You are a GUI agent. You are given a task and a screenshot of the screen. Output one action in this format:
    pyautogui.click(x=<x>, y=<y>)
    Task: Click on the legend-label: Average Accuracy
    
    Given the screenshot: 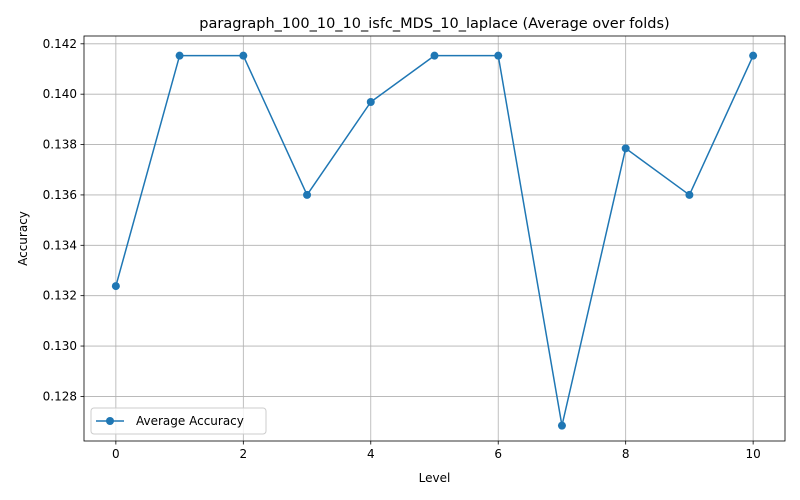 What is the action you would take?
    pyautogui.click(x=190, y=421)
    